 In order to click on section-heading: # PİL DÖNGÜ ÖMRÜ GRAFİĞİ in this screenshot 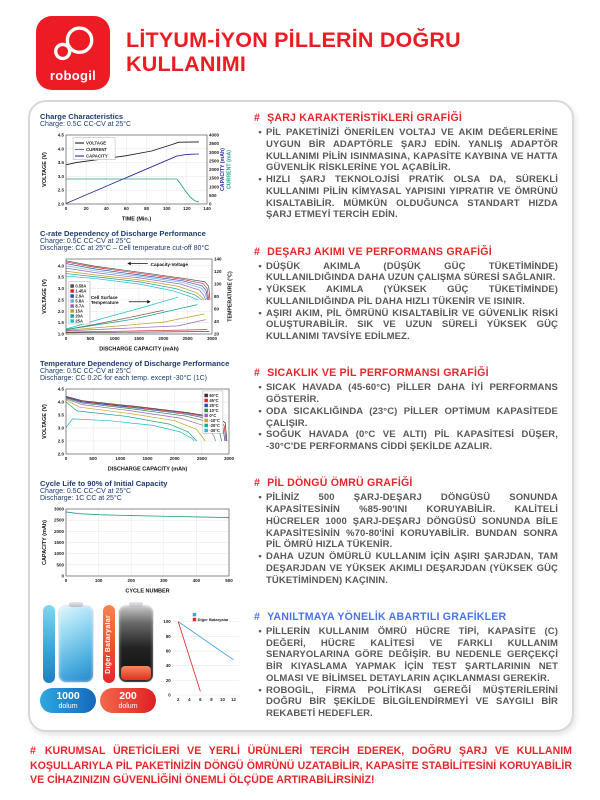, I will do `click(406, 483)`.